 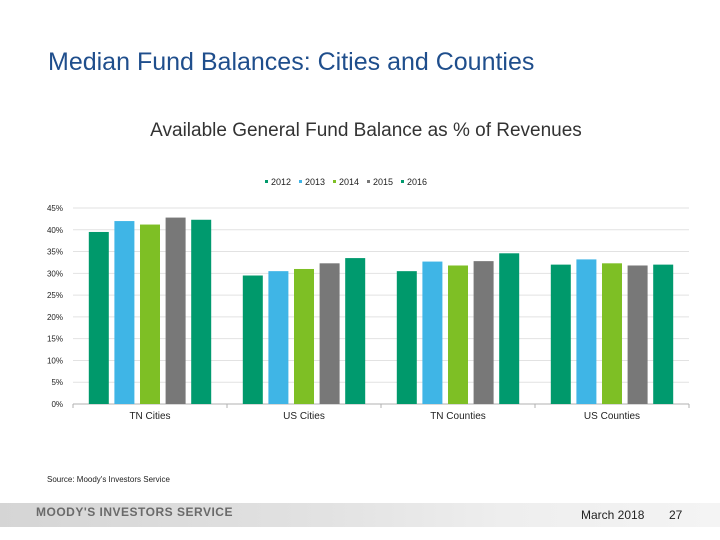 I want to click on legend-label: 2012, so click(x=281, y=182).